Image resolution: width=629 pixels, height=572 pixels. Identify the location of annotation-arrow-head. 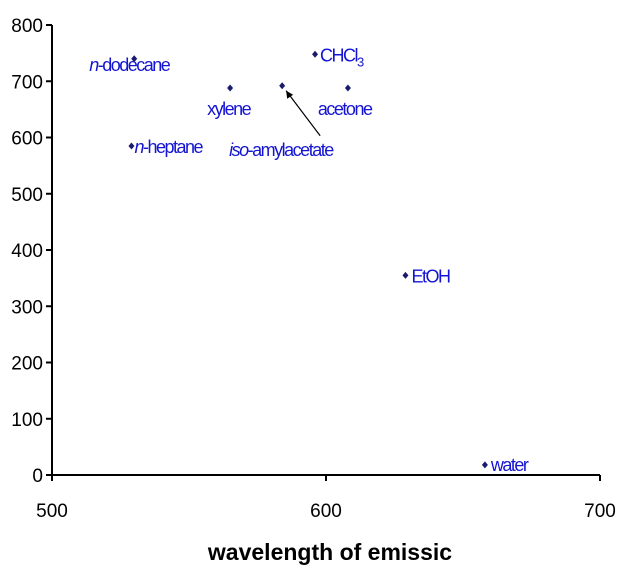
(290, 94).